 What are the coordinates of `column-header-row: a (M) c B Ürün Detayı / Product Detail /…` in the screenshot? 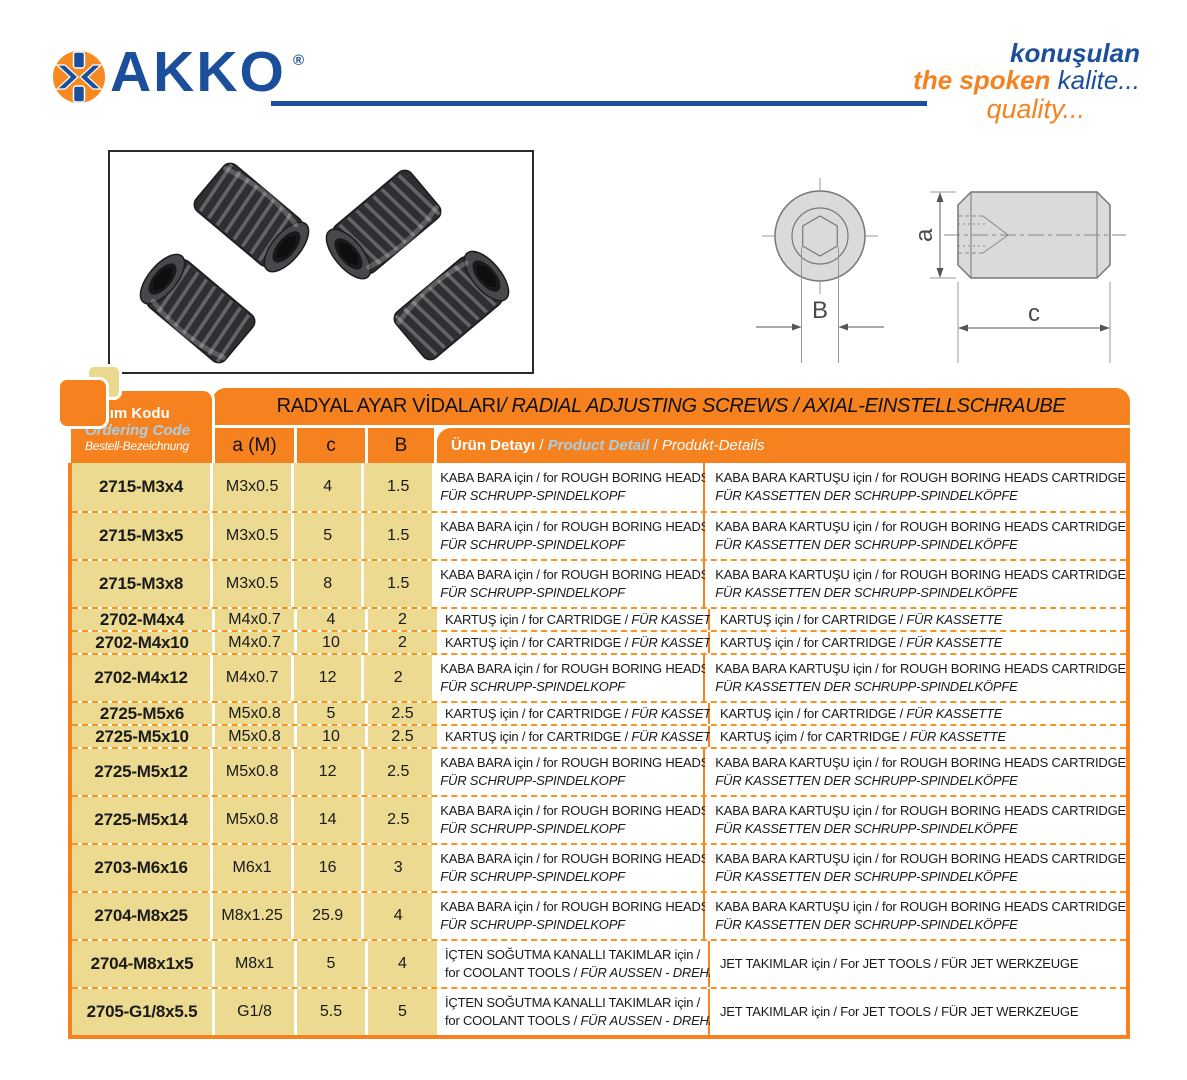 It's located at (671, 445).